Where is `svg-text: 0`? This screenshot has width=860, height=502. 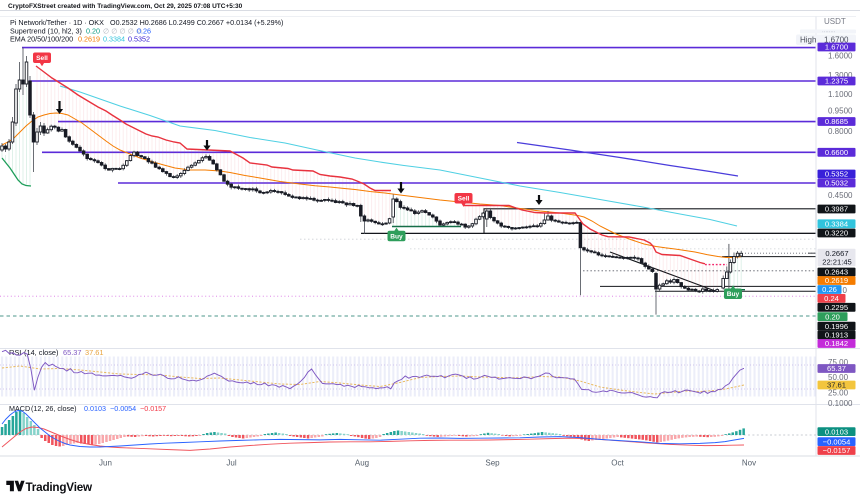
svg-text: 0 is located at coordinates (845, 290).